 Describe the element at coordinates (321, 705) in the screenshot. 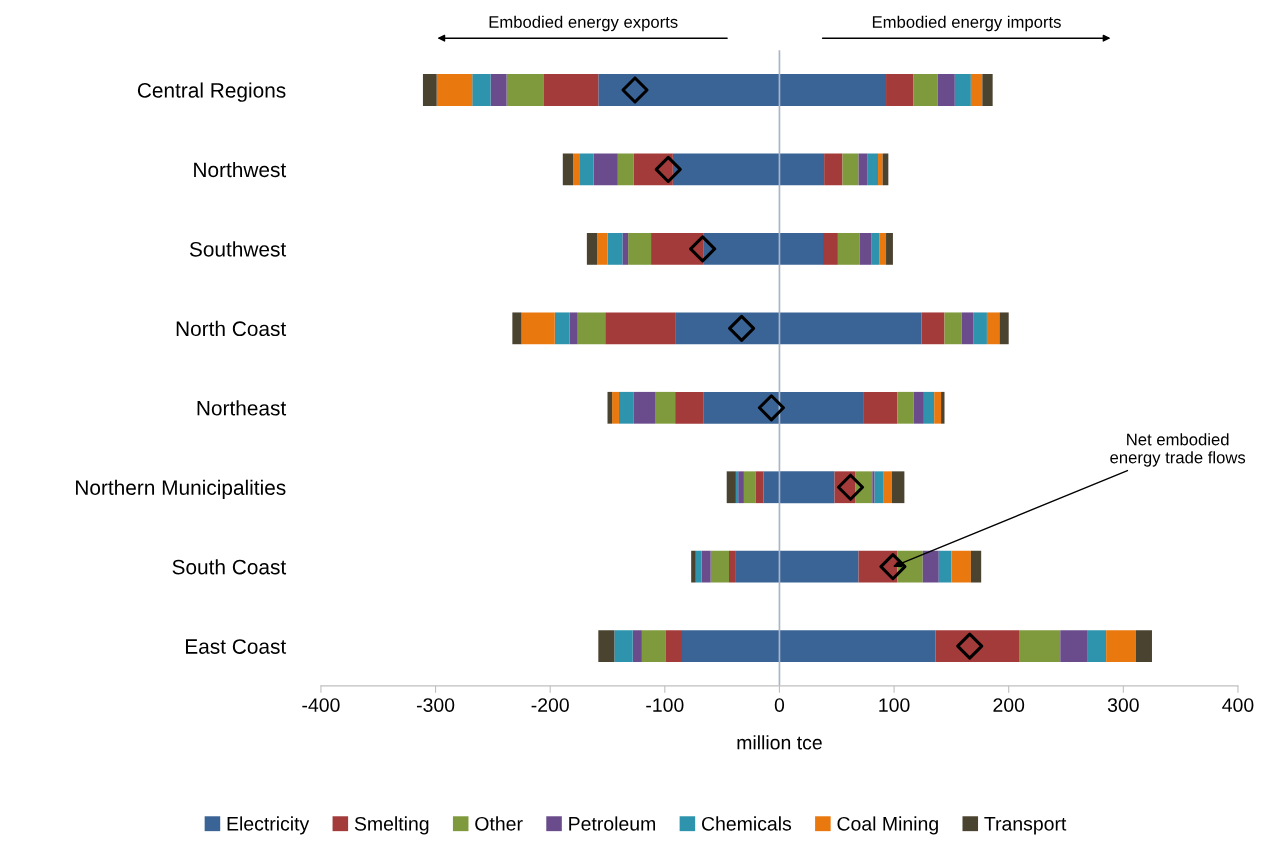

I see `x-tick-label: -400` at that location.